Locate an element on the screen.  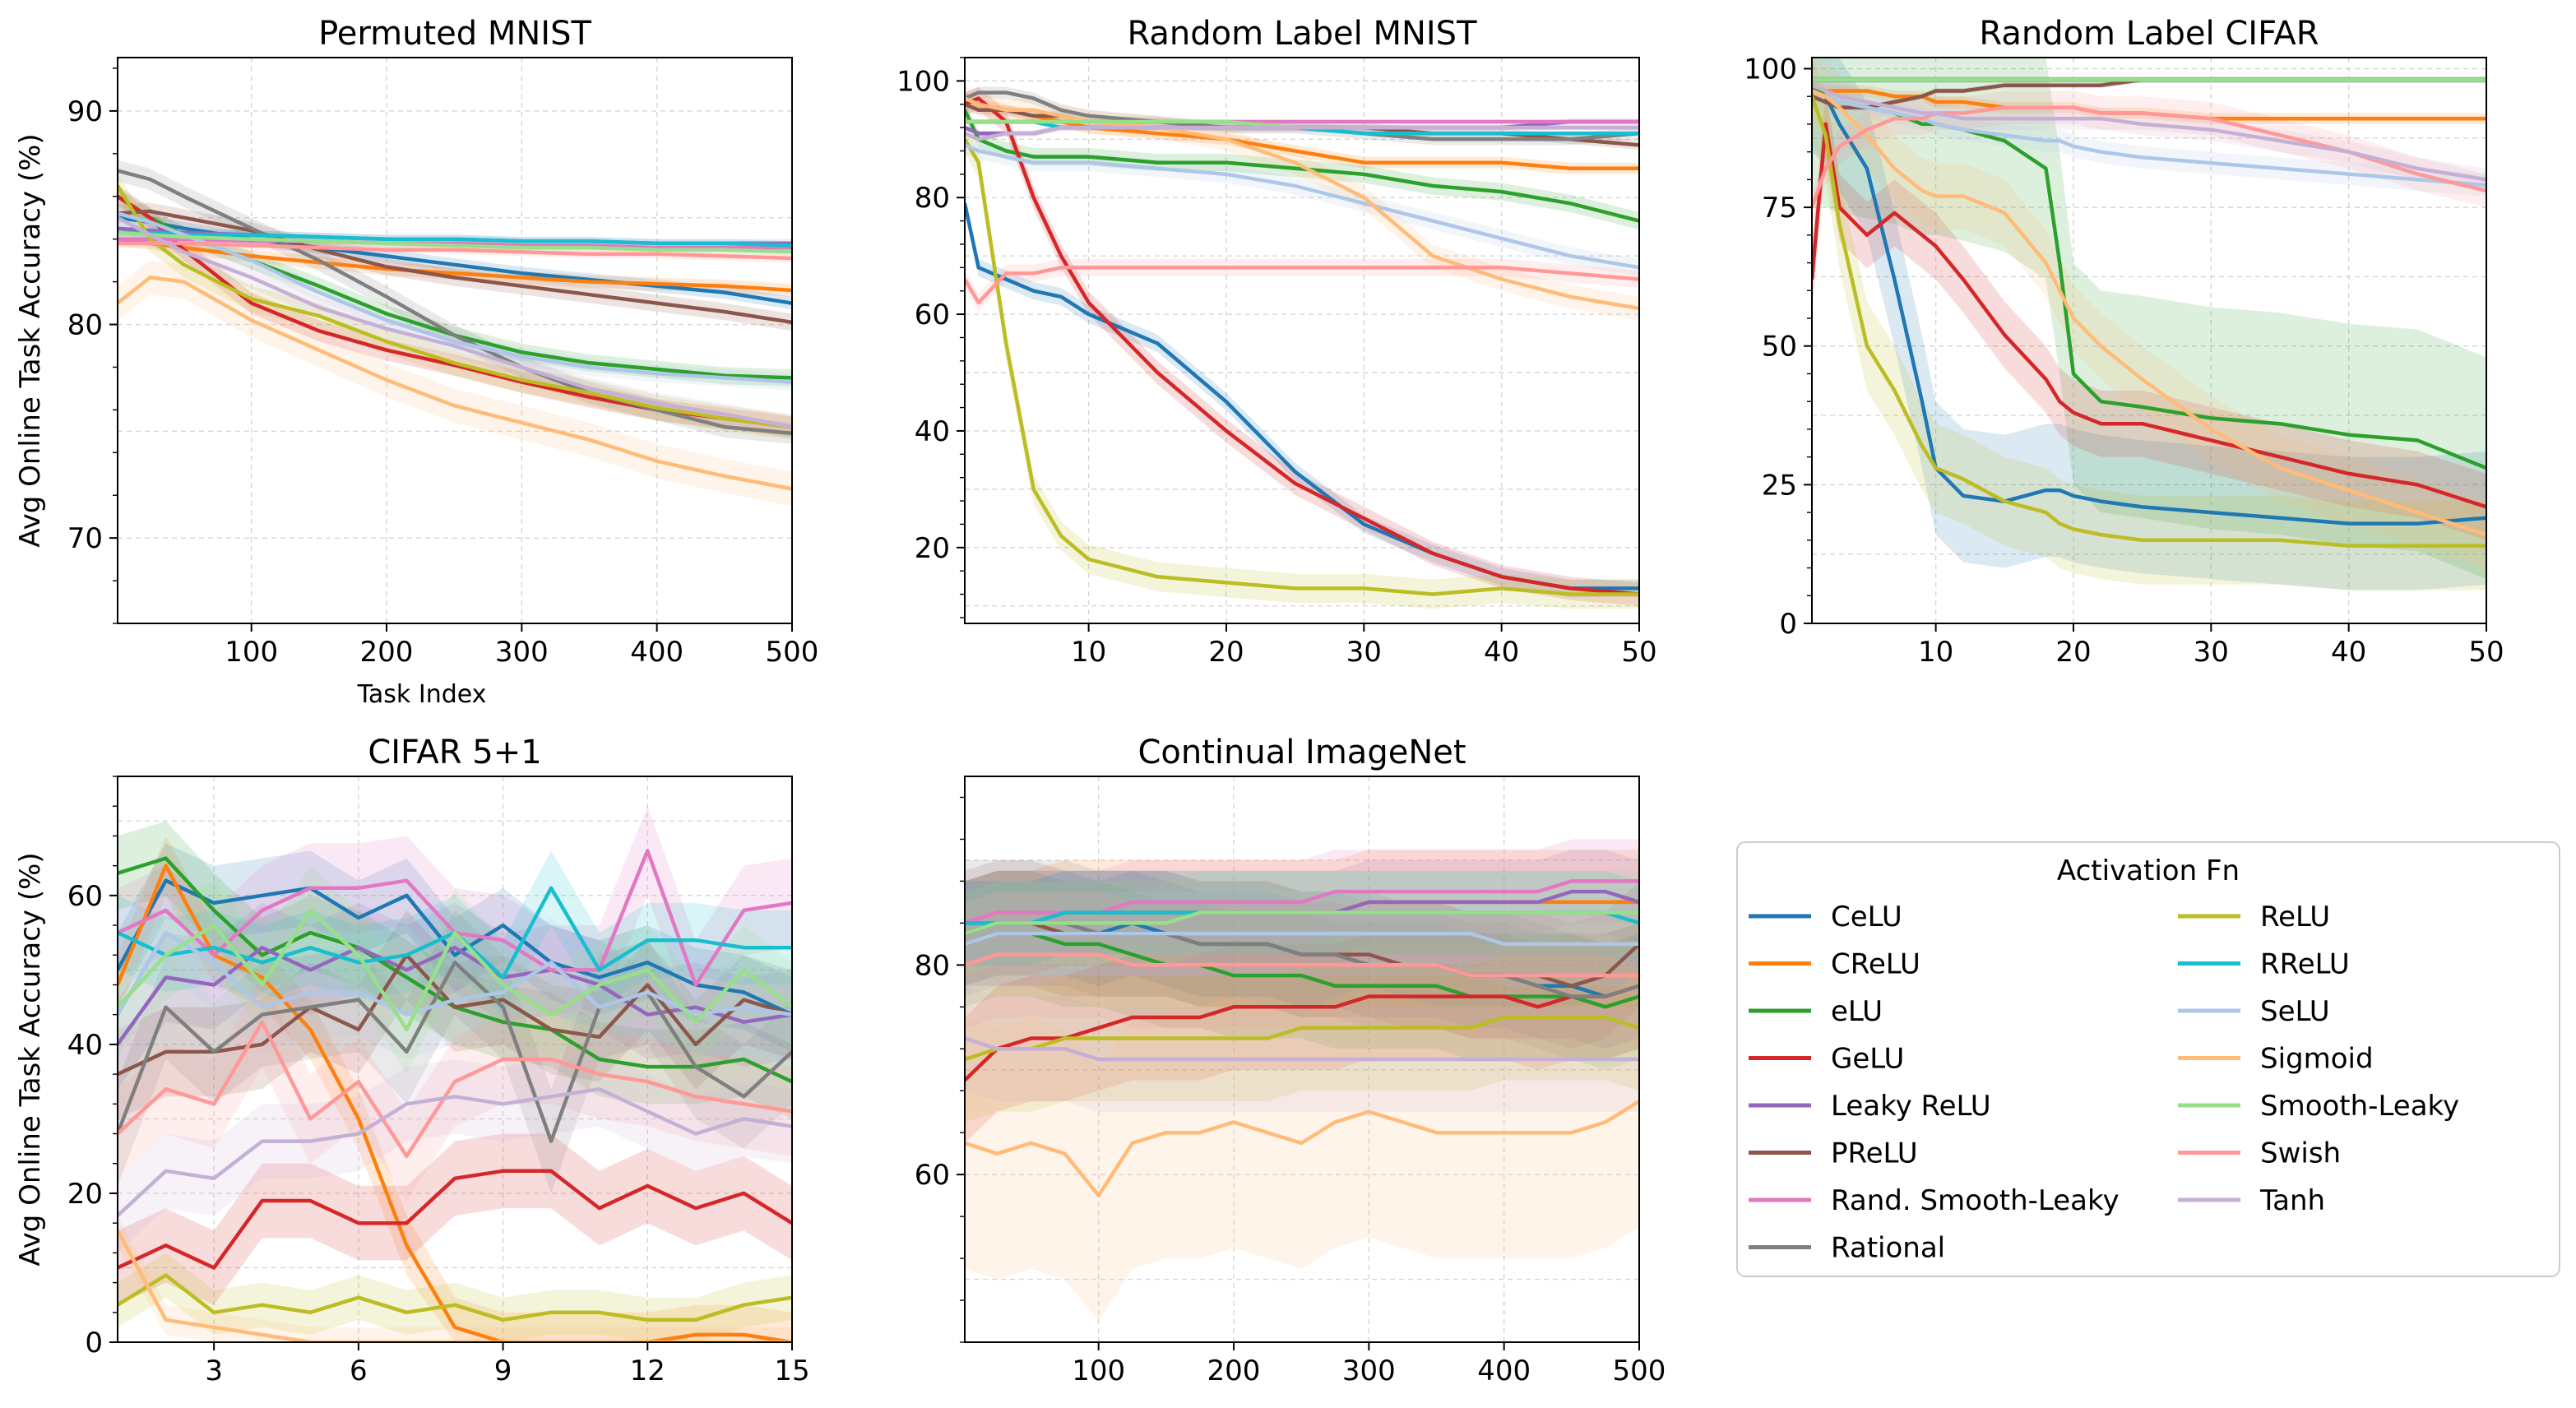
legend-label-selu: SeLU is located at coordinates (2295, 1011).